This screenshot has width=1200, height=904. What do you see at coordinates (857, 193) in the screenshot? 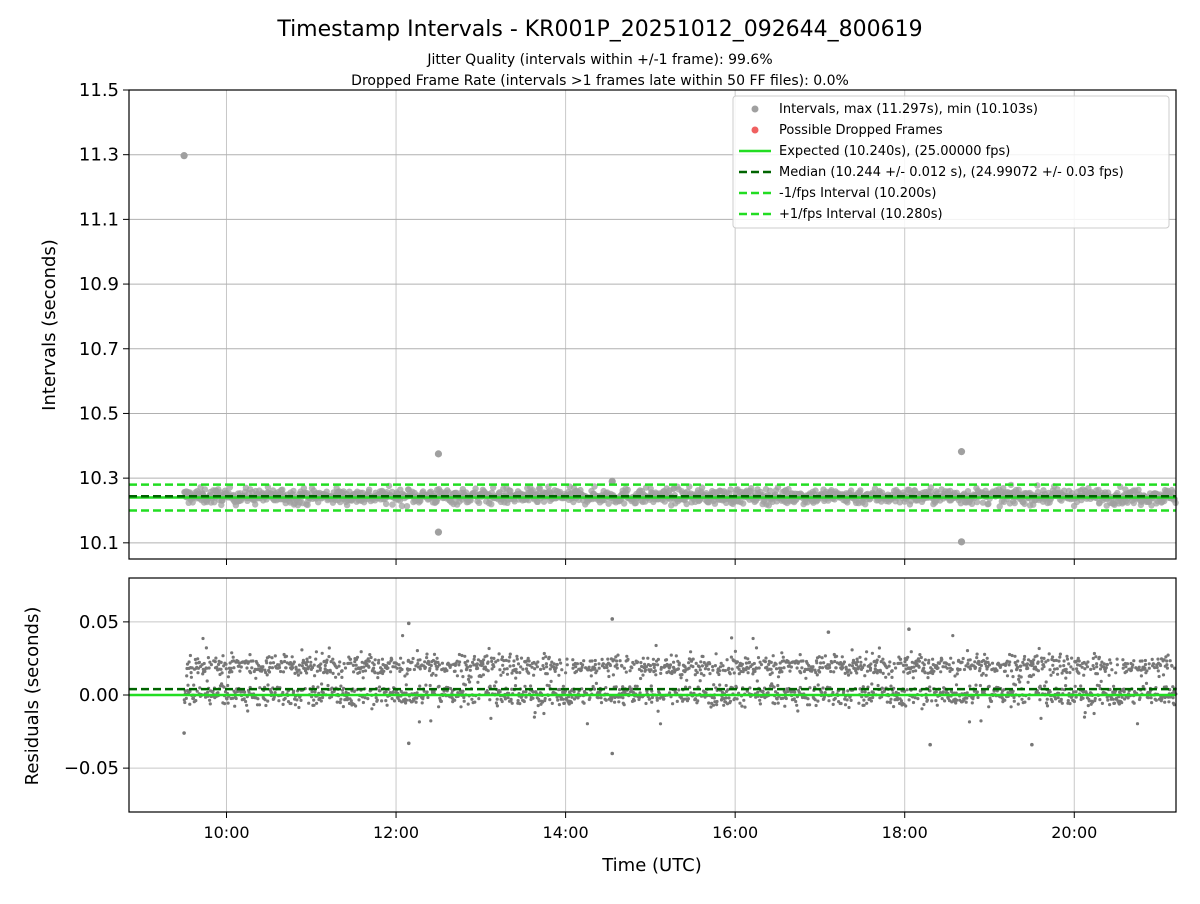
I see `legend-label-minus-fps: -1/fps Interval (10.200s)` at bounding box center [857, 193].